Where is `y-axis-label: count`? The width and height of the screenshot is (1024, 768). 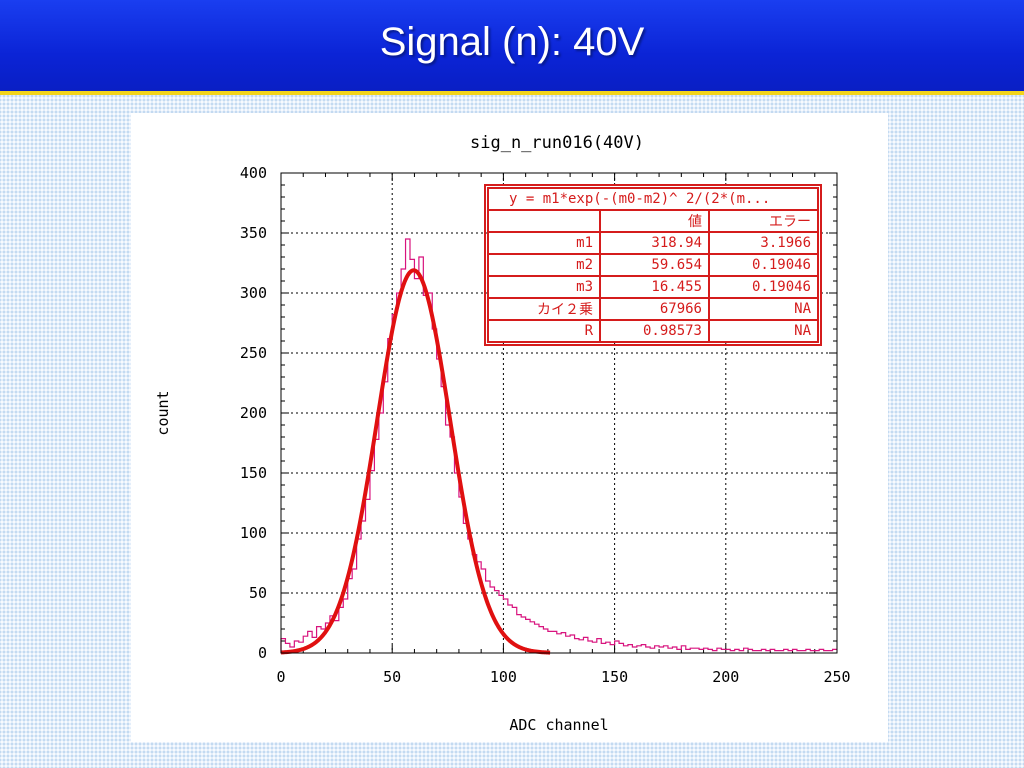 y-axis-label: count is located at coordinates (163, 412).